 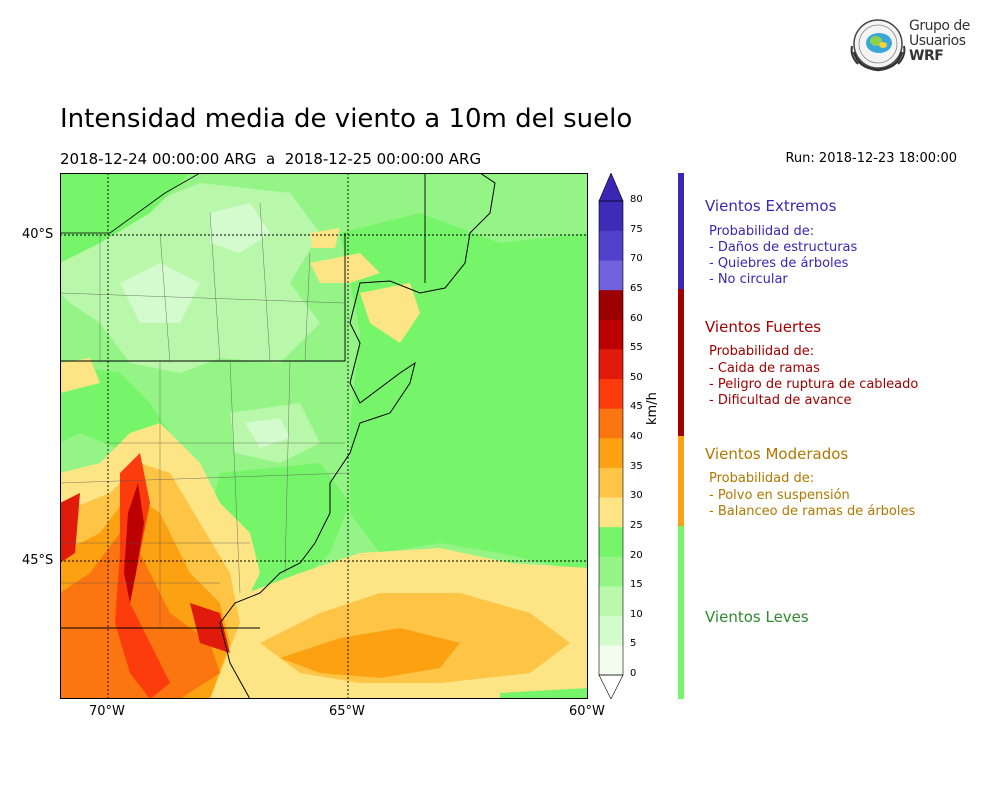 What do you see at coordinates (70, 528) in the screenshot?
I see `wind-zone-red` at bounding box center [70, 528].